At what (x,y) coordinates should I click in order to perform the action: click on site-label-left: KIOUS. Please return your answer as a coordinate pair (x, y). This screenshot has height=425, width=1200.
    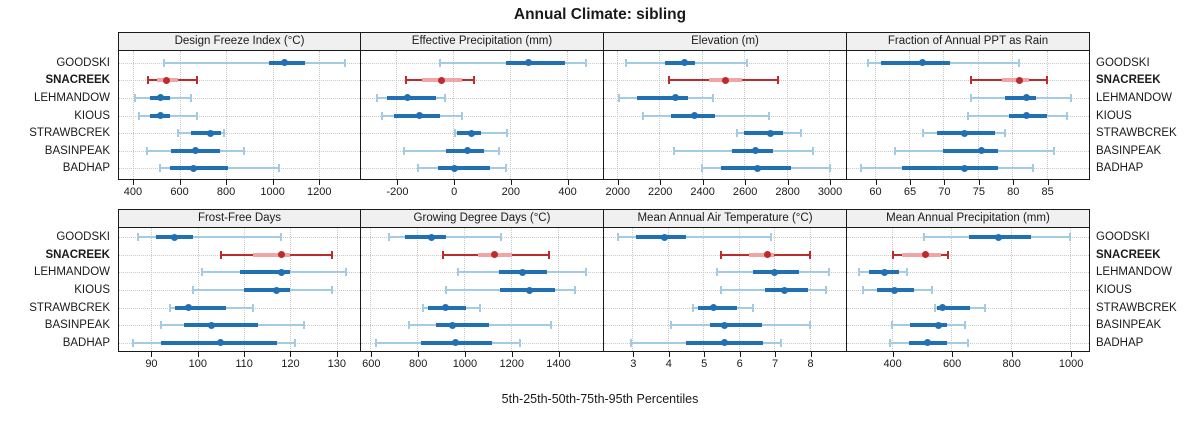
    Looking at the image, I should click on (92, 115).